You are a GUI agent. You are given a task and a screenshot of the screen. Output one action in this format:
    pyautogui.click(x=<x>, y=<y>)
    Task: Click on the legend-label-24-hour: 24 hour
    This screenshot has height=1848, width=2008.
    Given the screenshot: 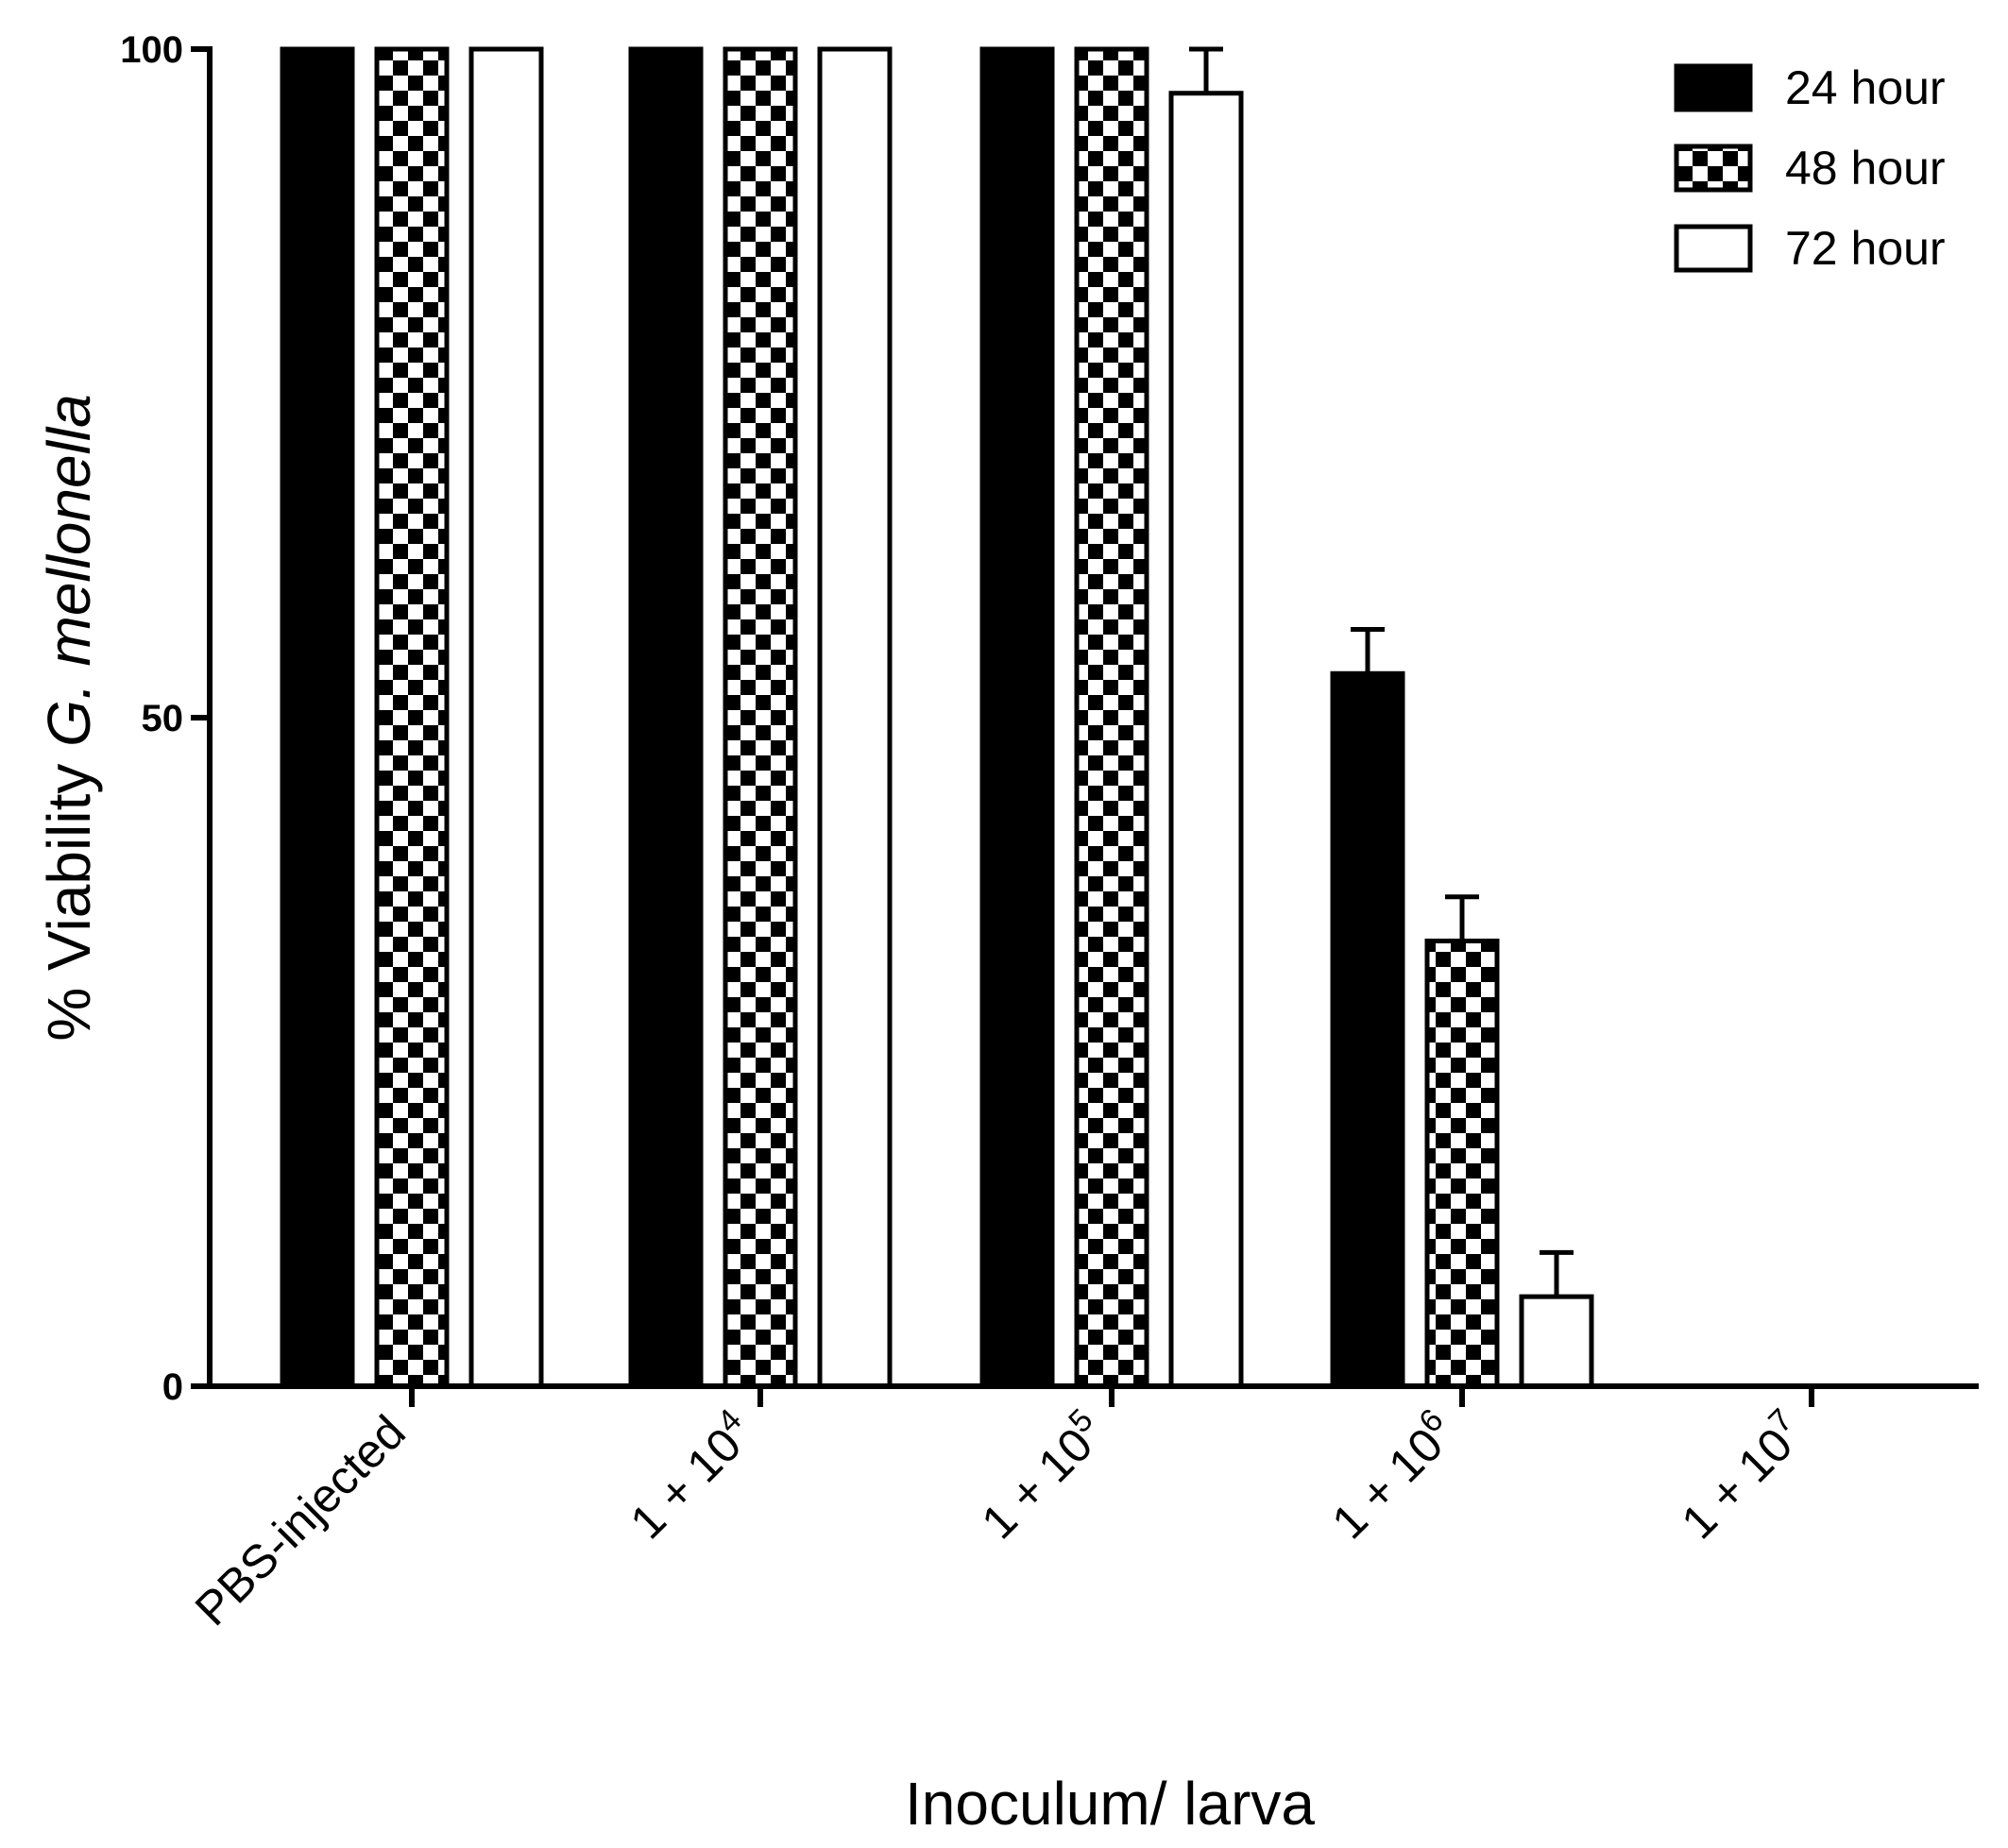 What is the action you would take?
    pyautogui.click(x=1865, y=87)
    